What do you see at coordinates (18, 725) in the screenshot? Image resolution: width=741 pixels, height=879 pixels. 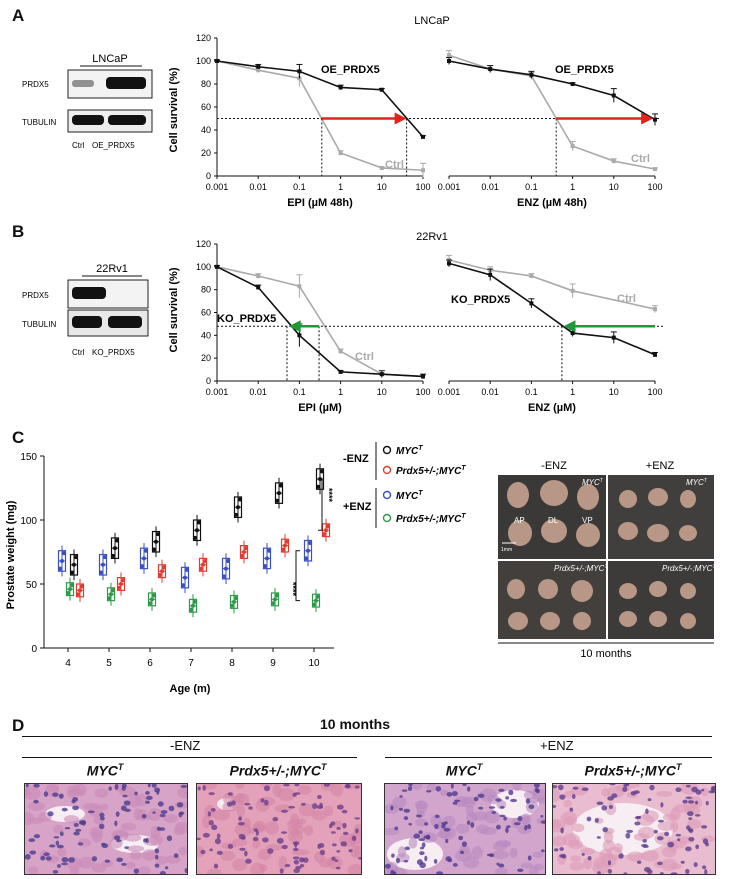 I see `panel-label-d: D` at bounding box center [18, 725].